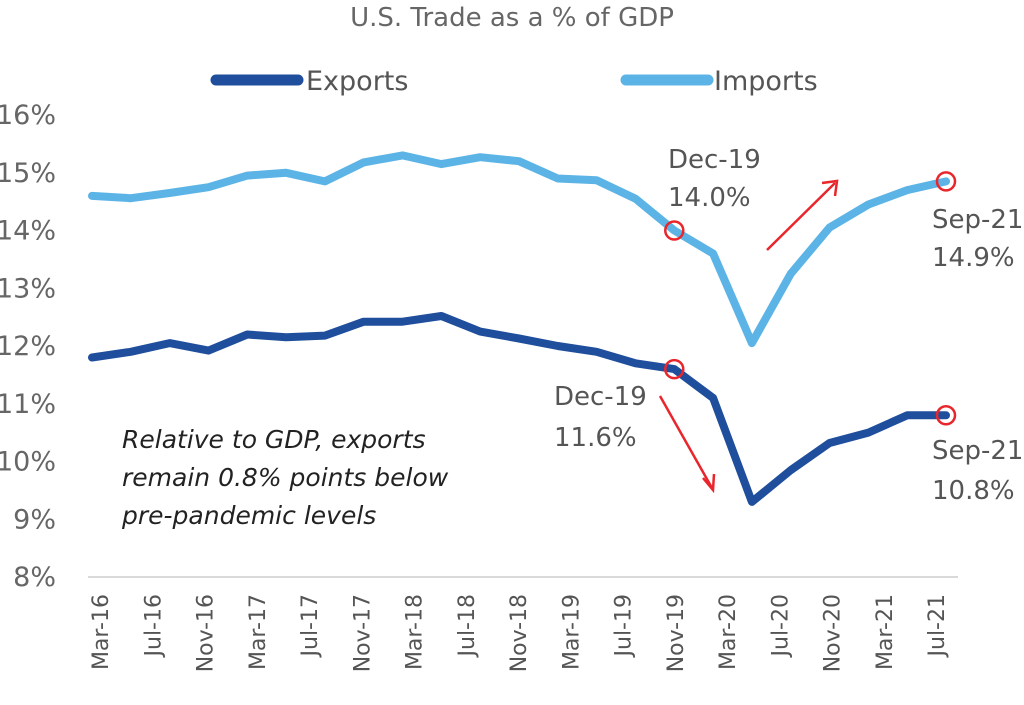 The image size is (1024, 705). I want to click on annotation-text: 10.8%, so click(973, 491).